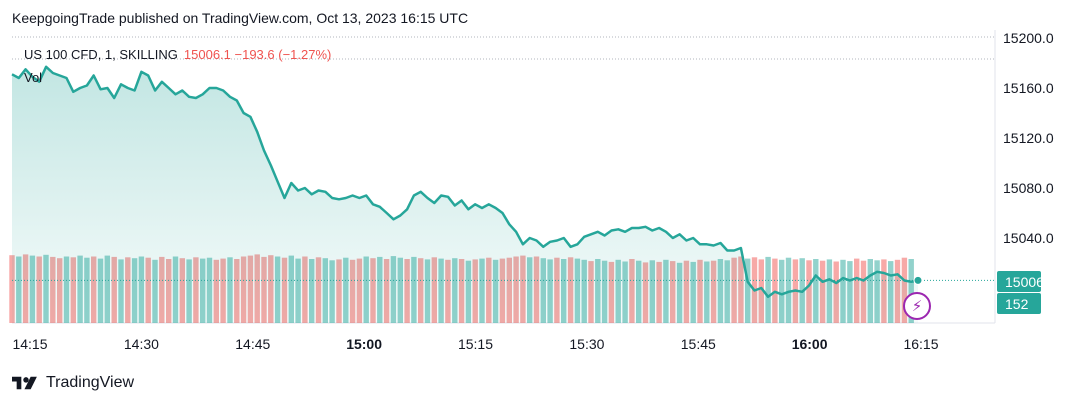  I want to click on price-axis: 15040.0 15080.0 15120.0 15160.0 15200.0, so click(1028, 138).